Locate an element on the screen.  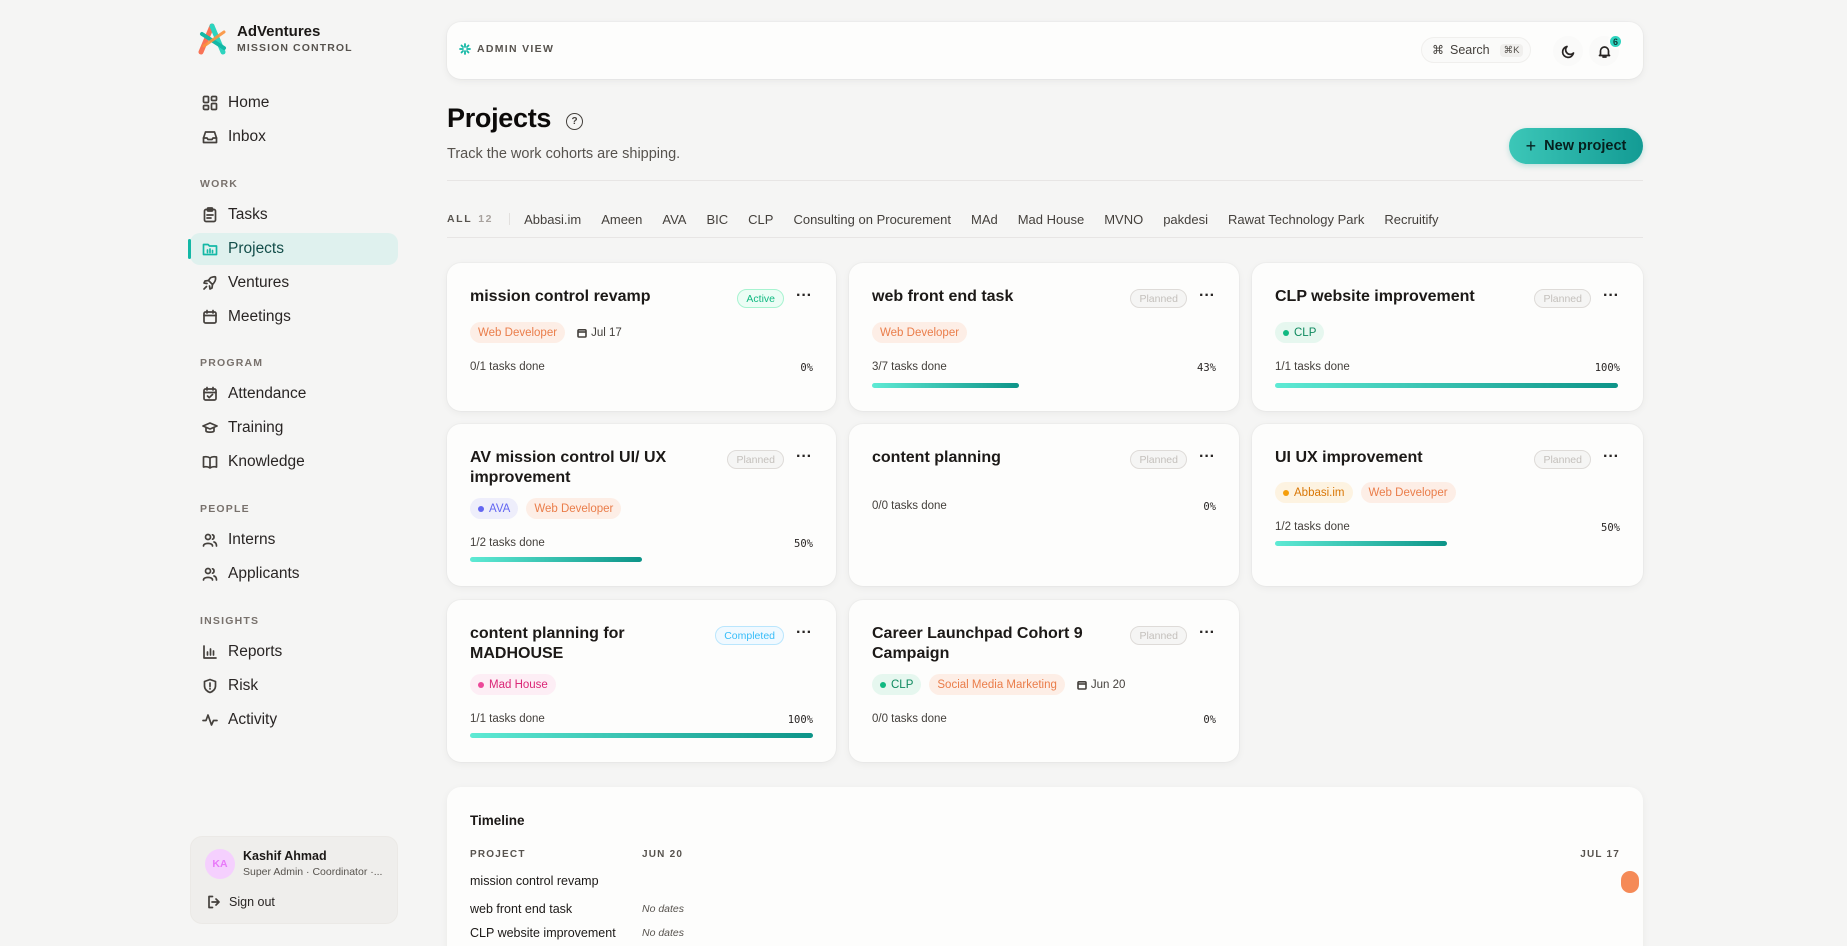
filter-chip: MAd is located at coordinates (984, 219).